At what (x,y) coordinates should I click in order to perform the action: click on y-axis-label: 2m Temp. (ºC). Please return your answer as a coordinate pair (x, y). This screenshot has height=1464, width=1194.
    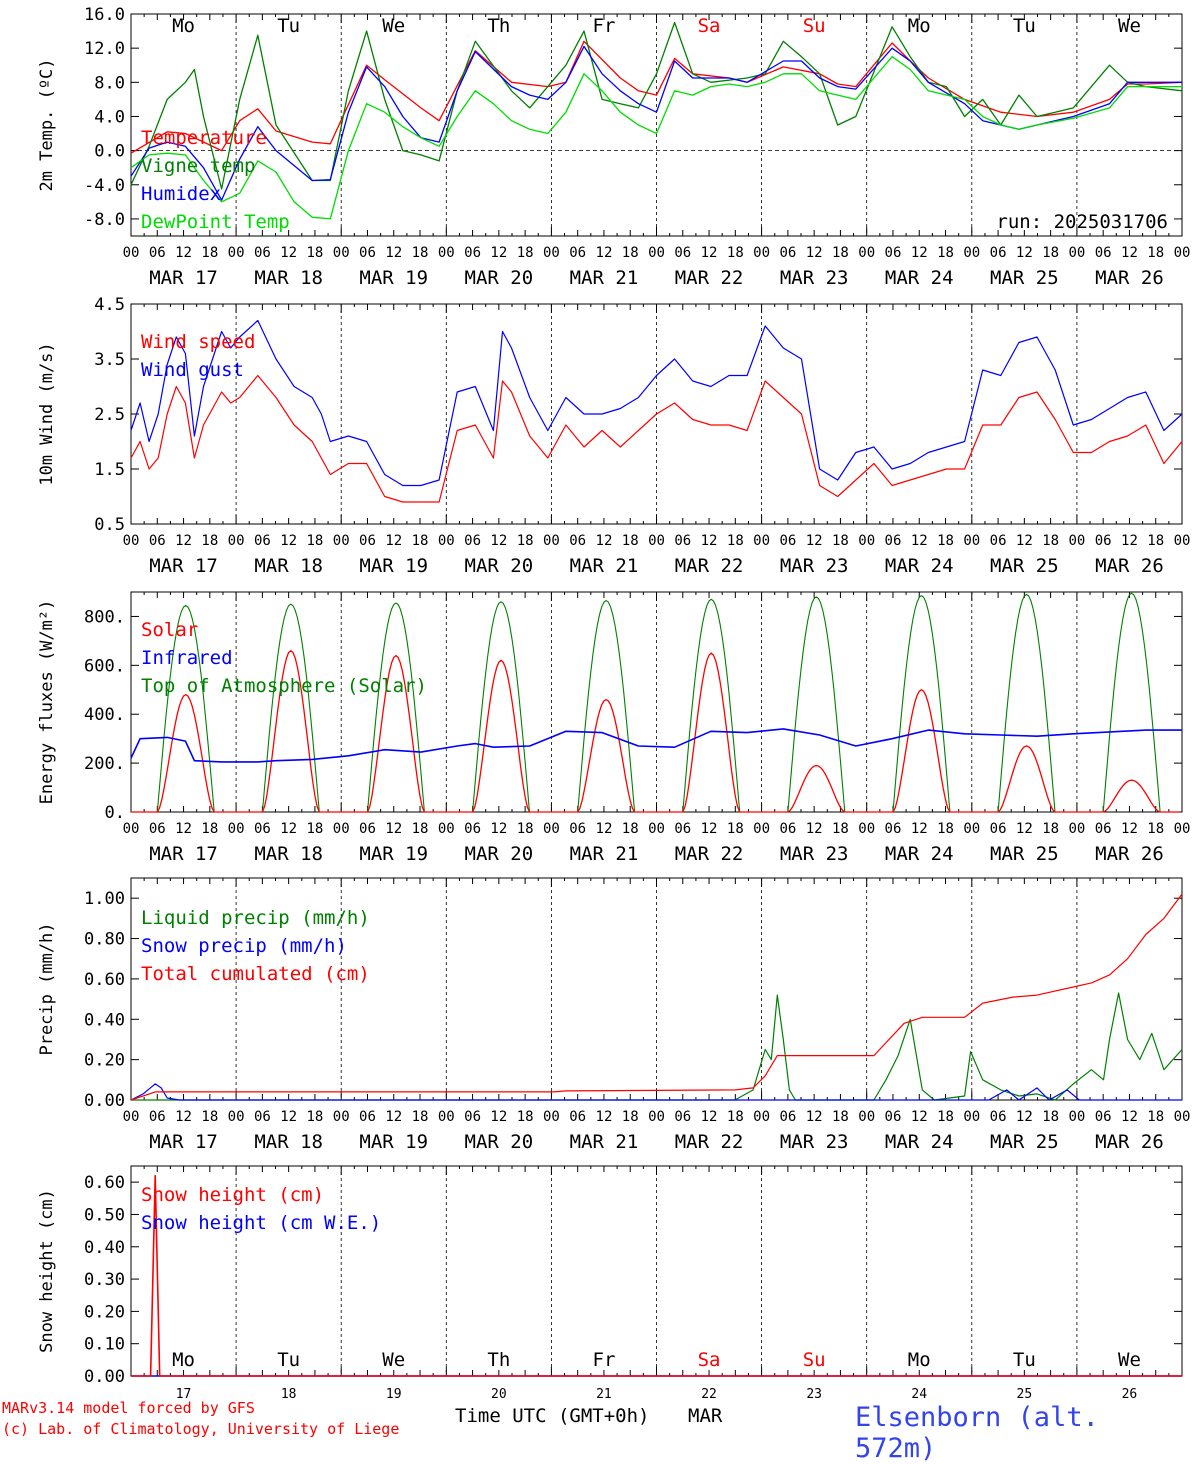
    Looking at the image, I should click on (47, 124).